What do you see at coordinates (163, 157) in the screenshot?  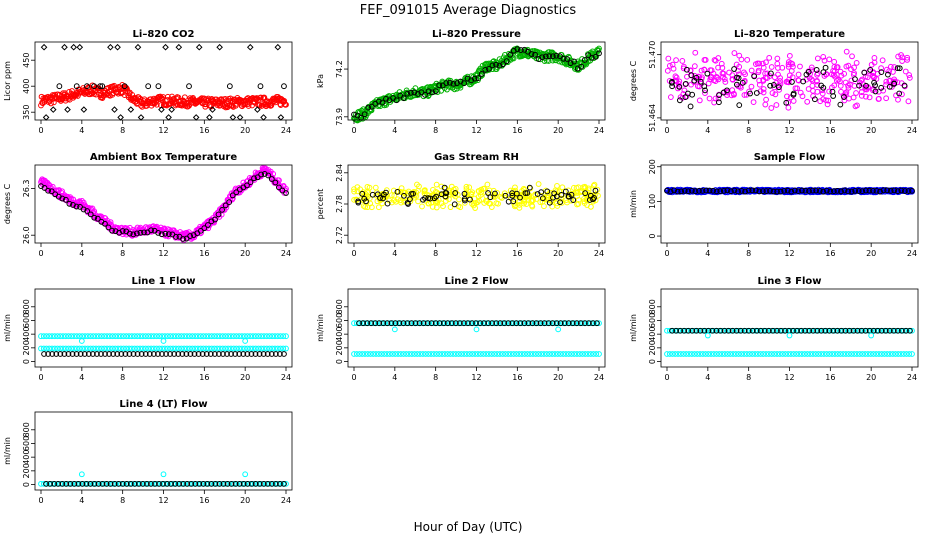 I see `panel-title: Ambient Box Temperature` at bounding box center [163, 157].